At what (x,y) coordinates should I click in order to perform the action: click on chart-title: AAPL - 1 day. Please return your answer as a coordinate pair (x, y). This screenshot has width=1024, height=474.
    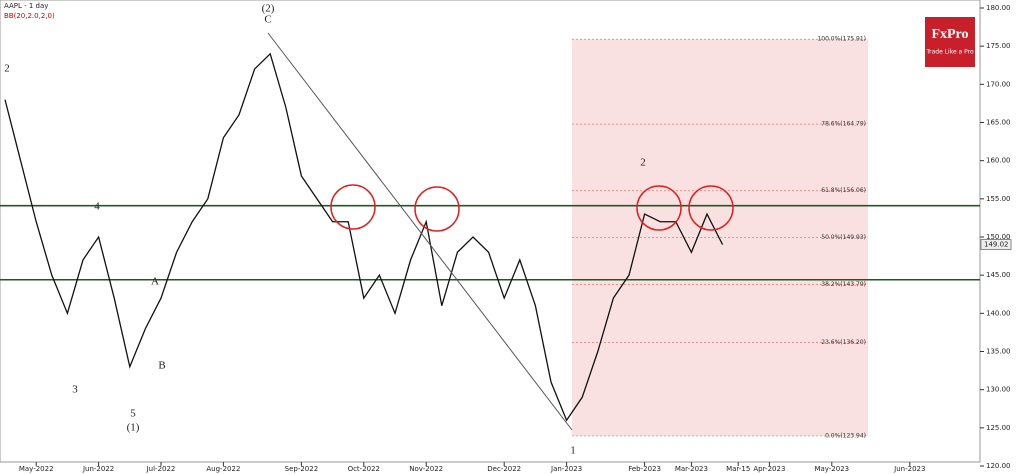
    Looking at the image, I should click on (26, 6).